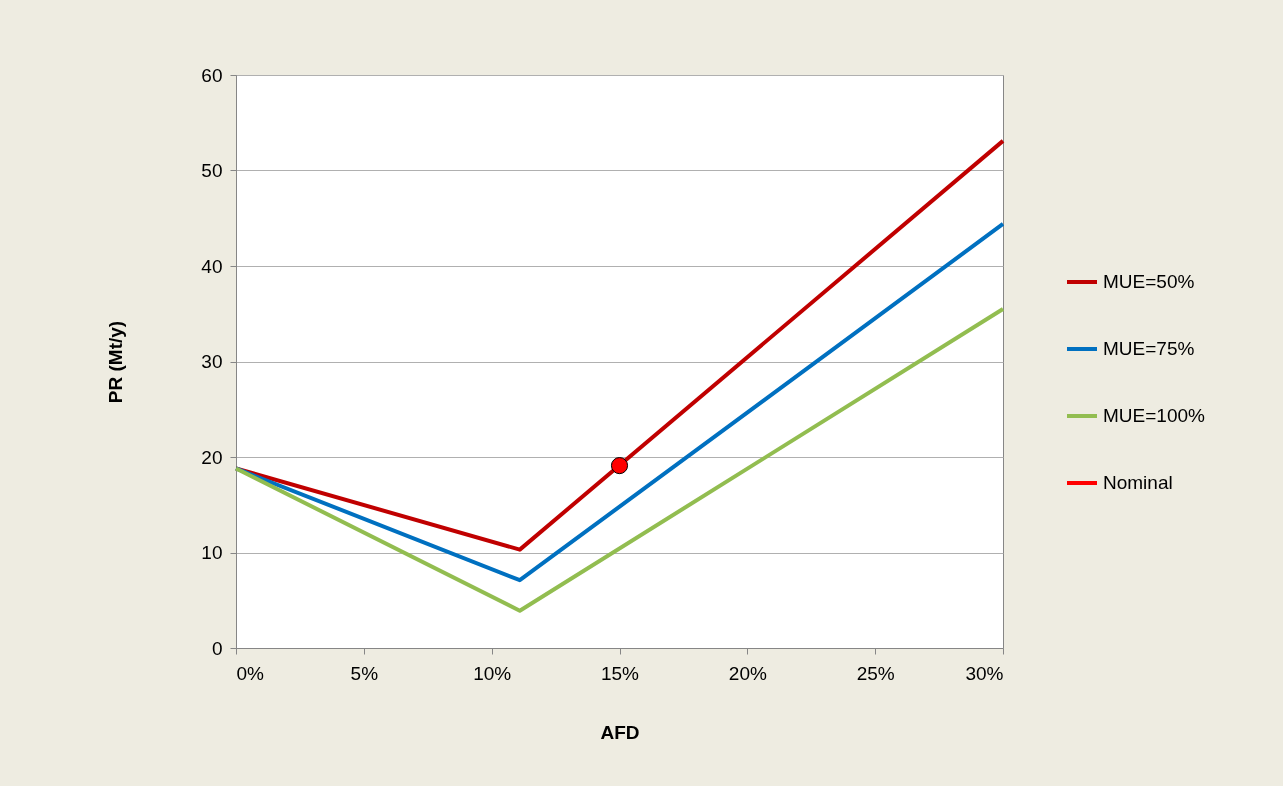 The width and height of the screenshot is (1283, 786). Describe the element at coordinates (212, 361) in the screenshot. I see `y-tick-label: 30` at that location.